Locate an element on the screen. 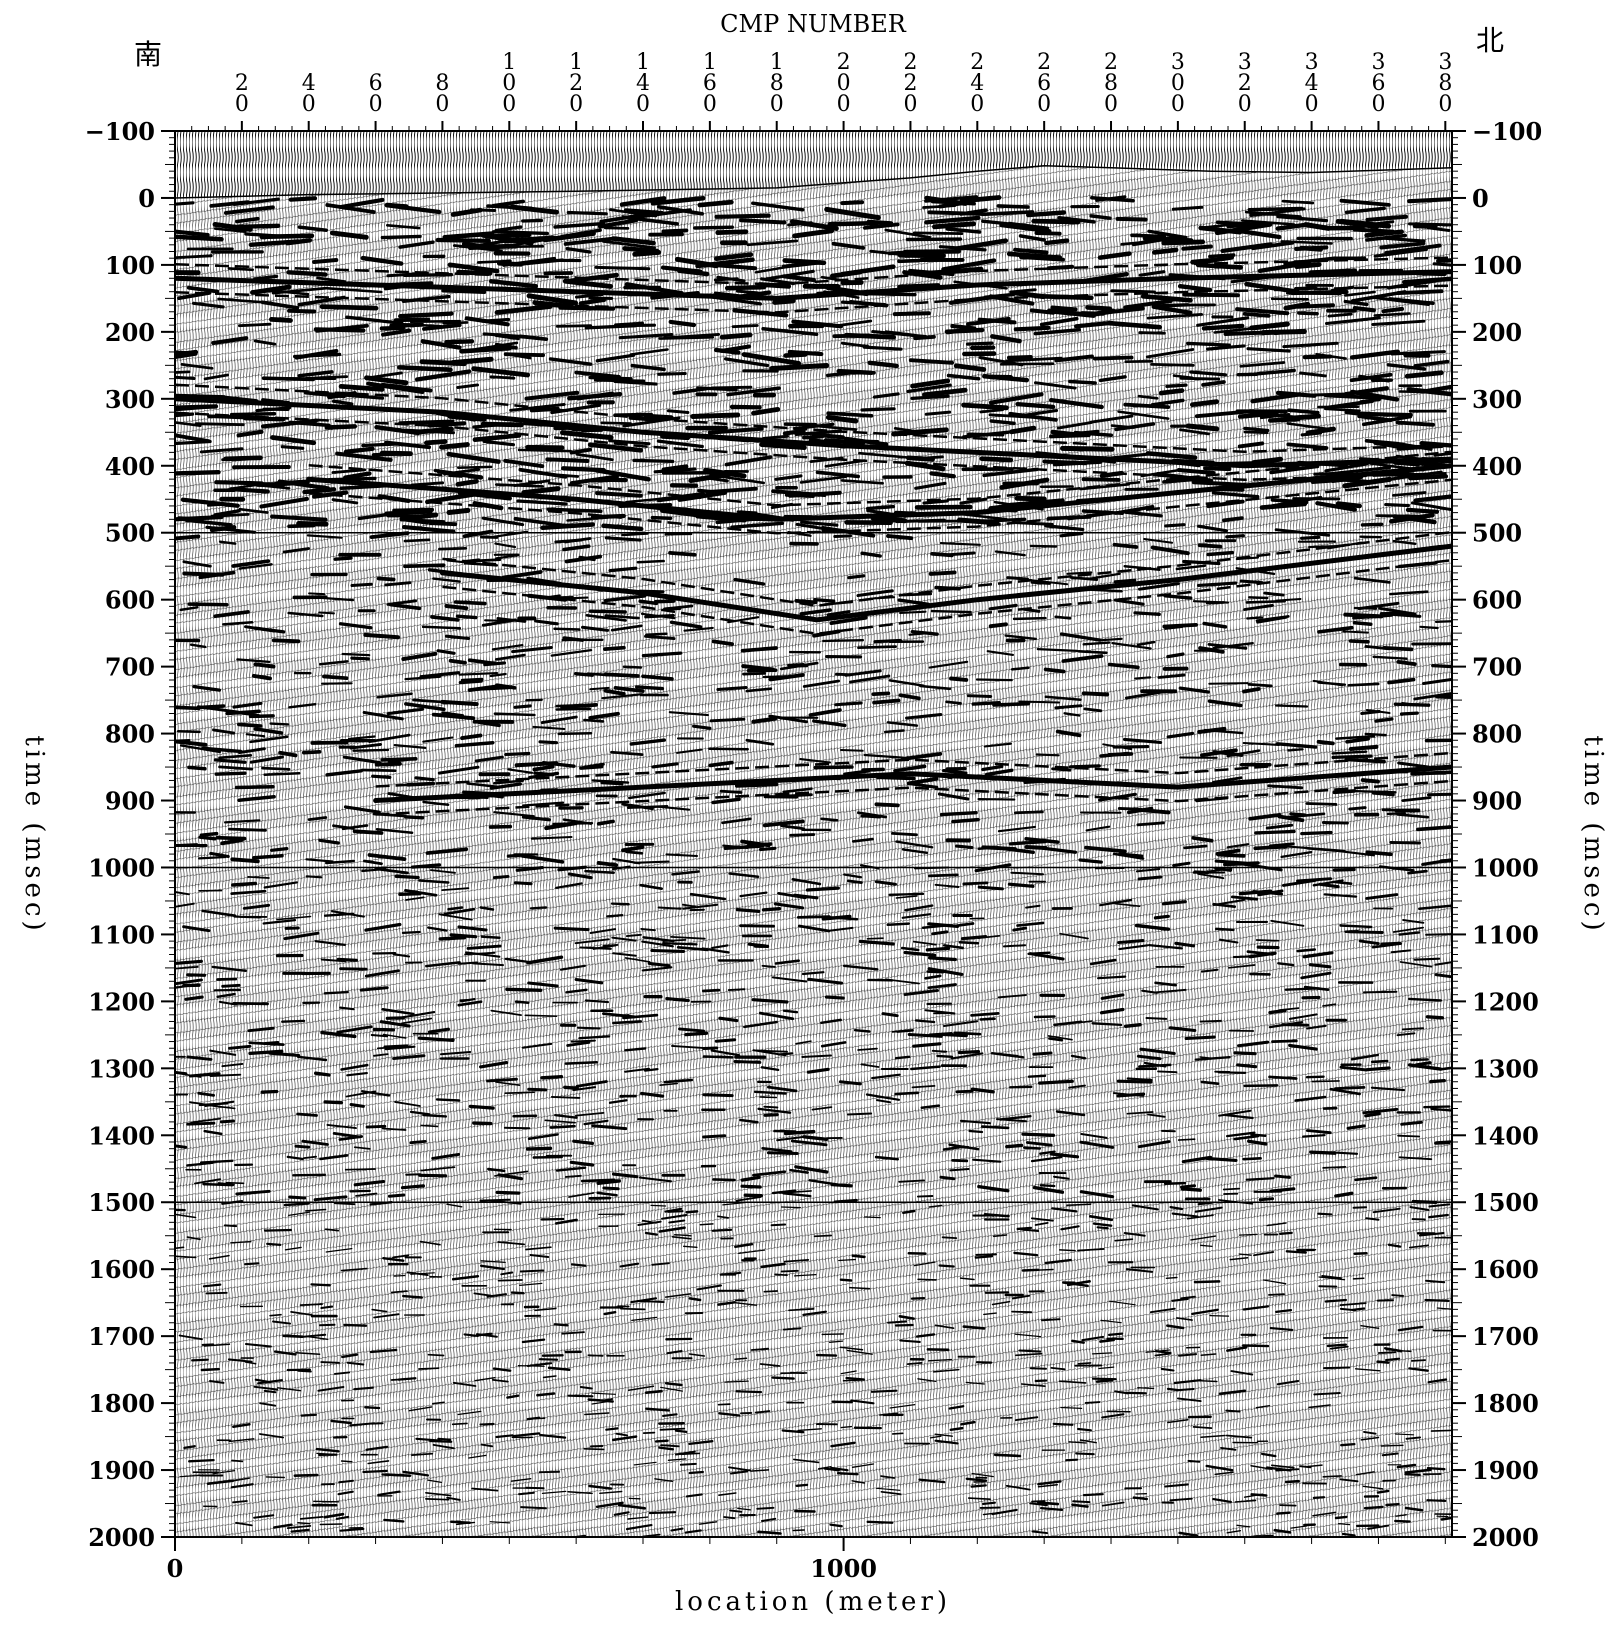 The height and width of the screenshot is (1630, 1617). y-tick-label-left: 600 is located at coordinates (130, 600).